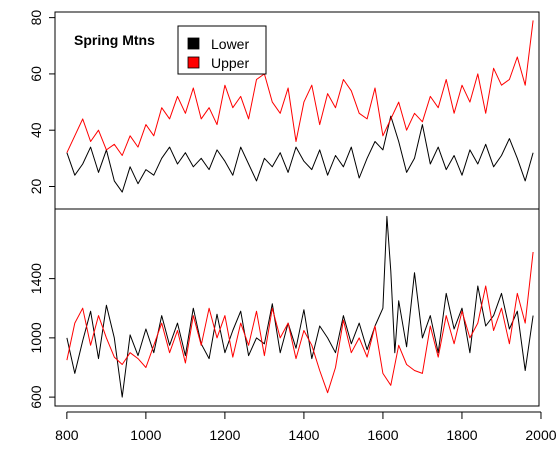  Describe the element at coordinates (36, 337) in the screenshot. I see `y-tick-label: 1000` at that location.